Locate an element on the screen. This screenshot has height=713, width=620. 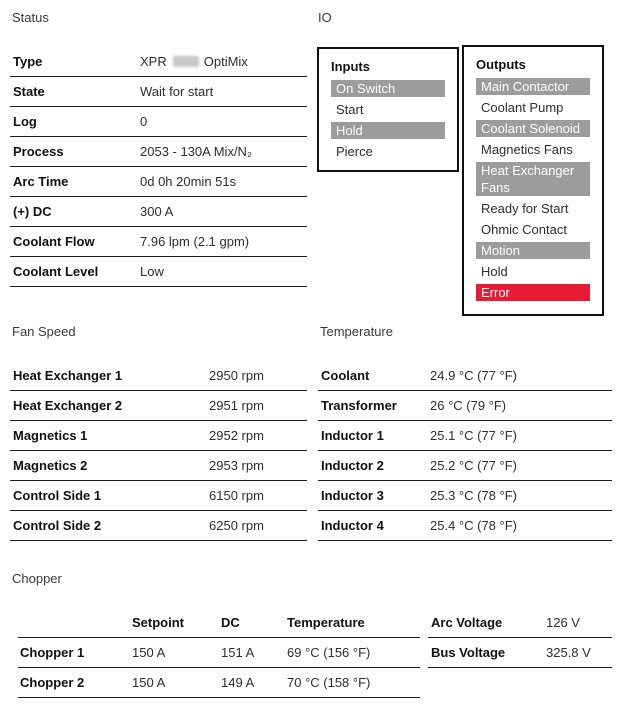
row-label: Magnetics 2 is located at coordinates (50, 465).